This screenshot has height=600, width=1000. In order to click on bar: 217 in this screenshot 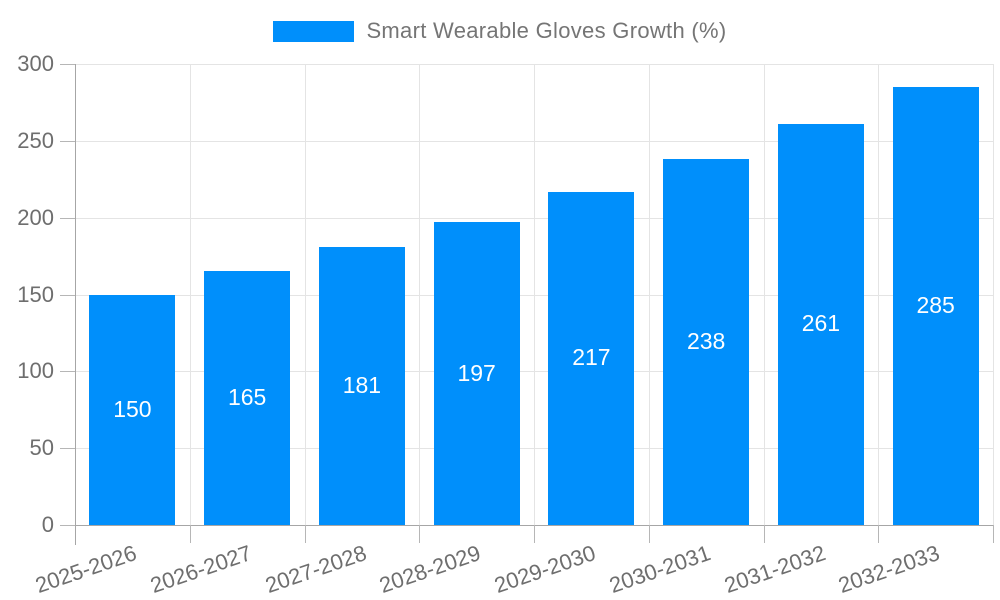, I will do `click(591, 358)`.